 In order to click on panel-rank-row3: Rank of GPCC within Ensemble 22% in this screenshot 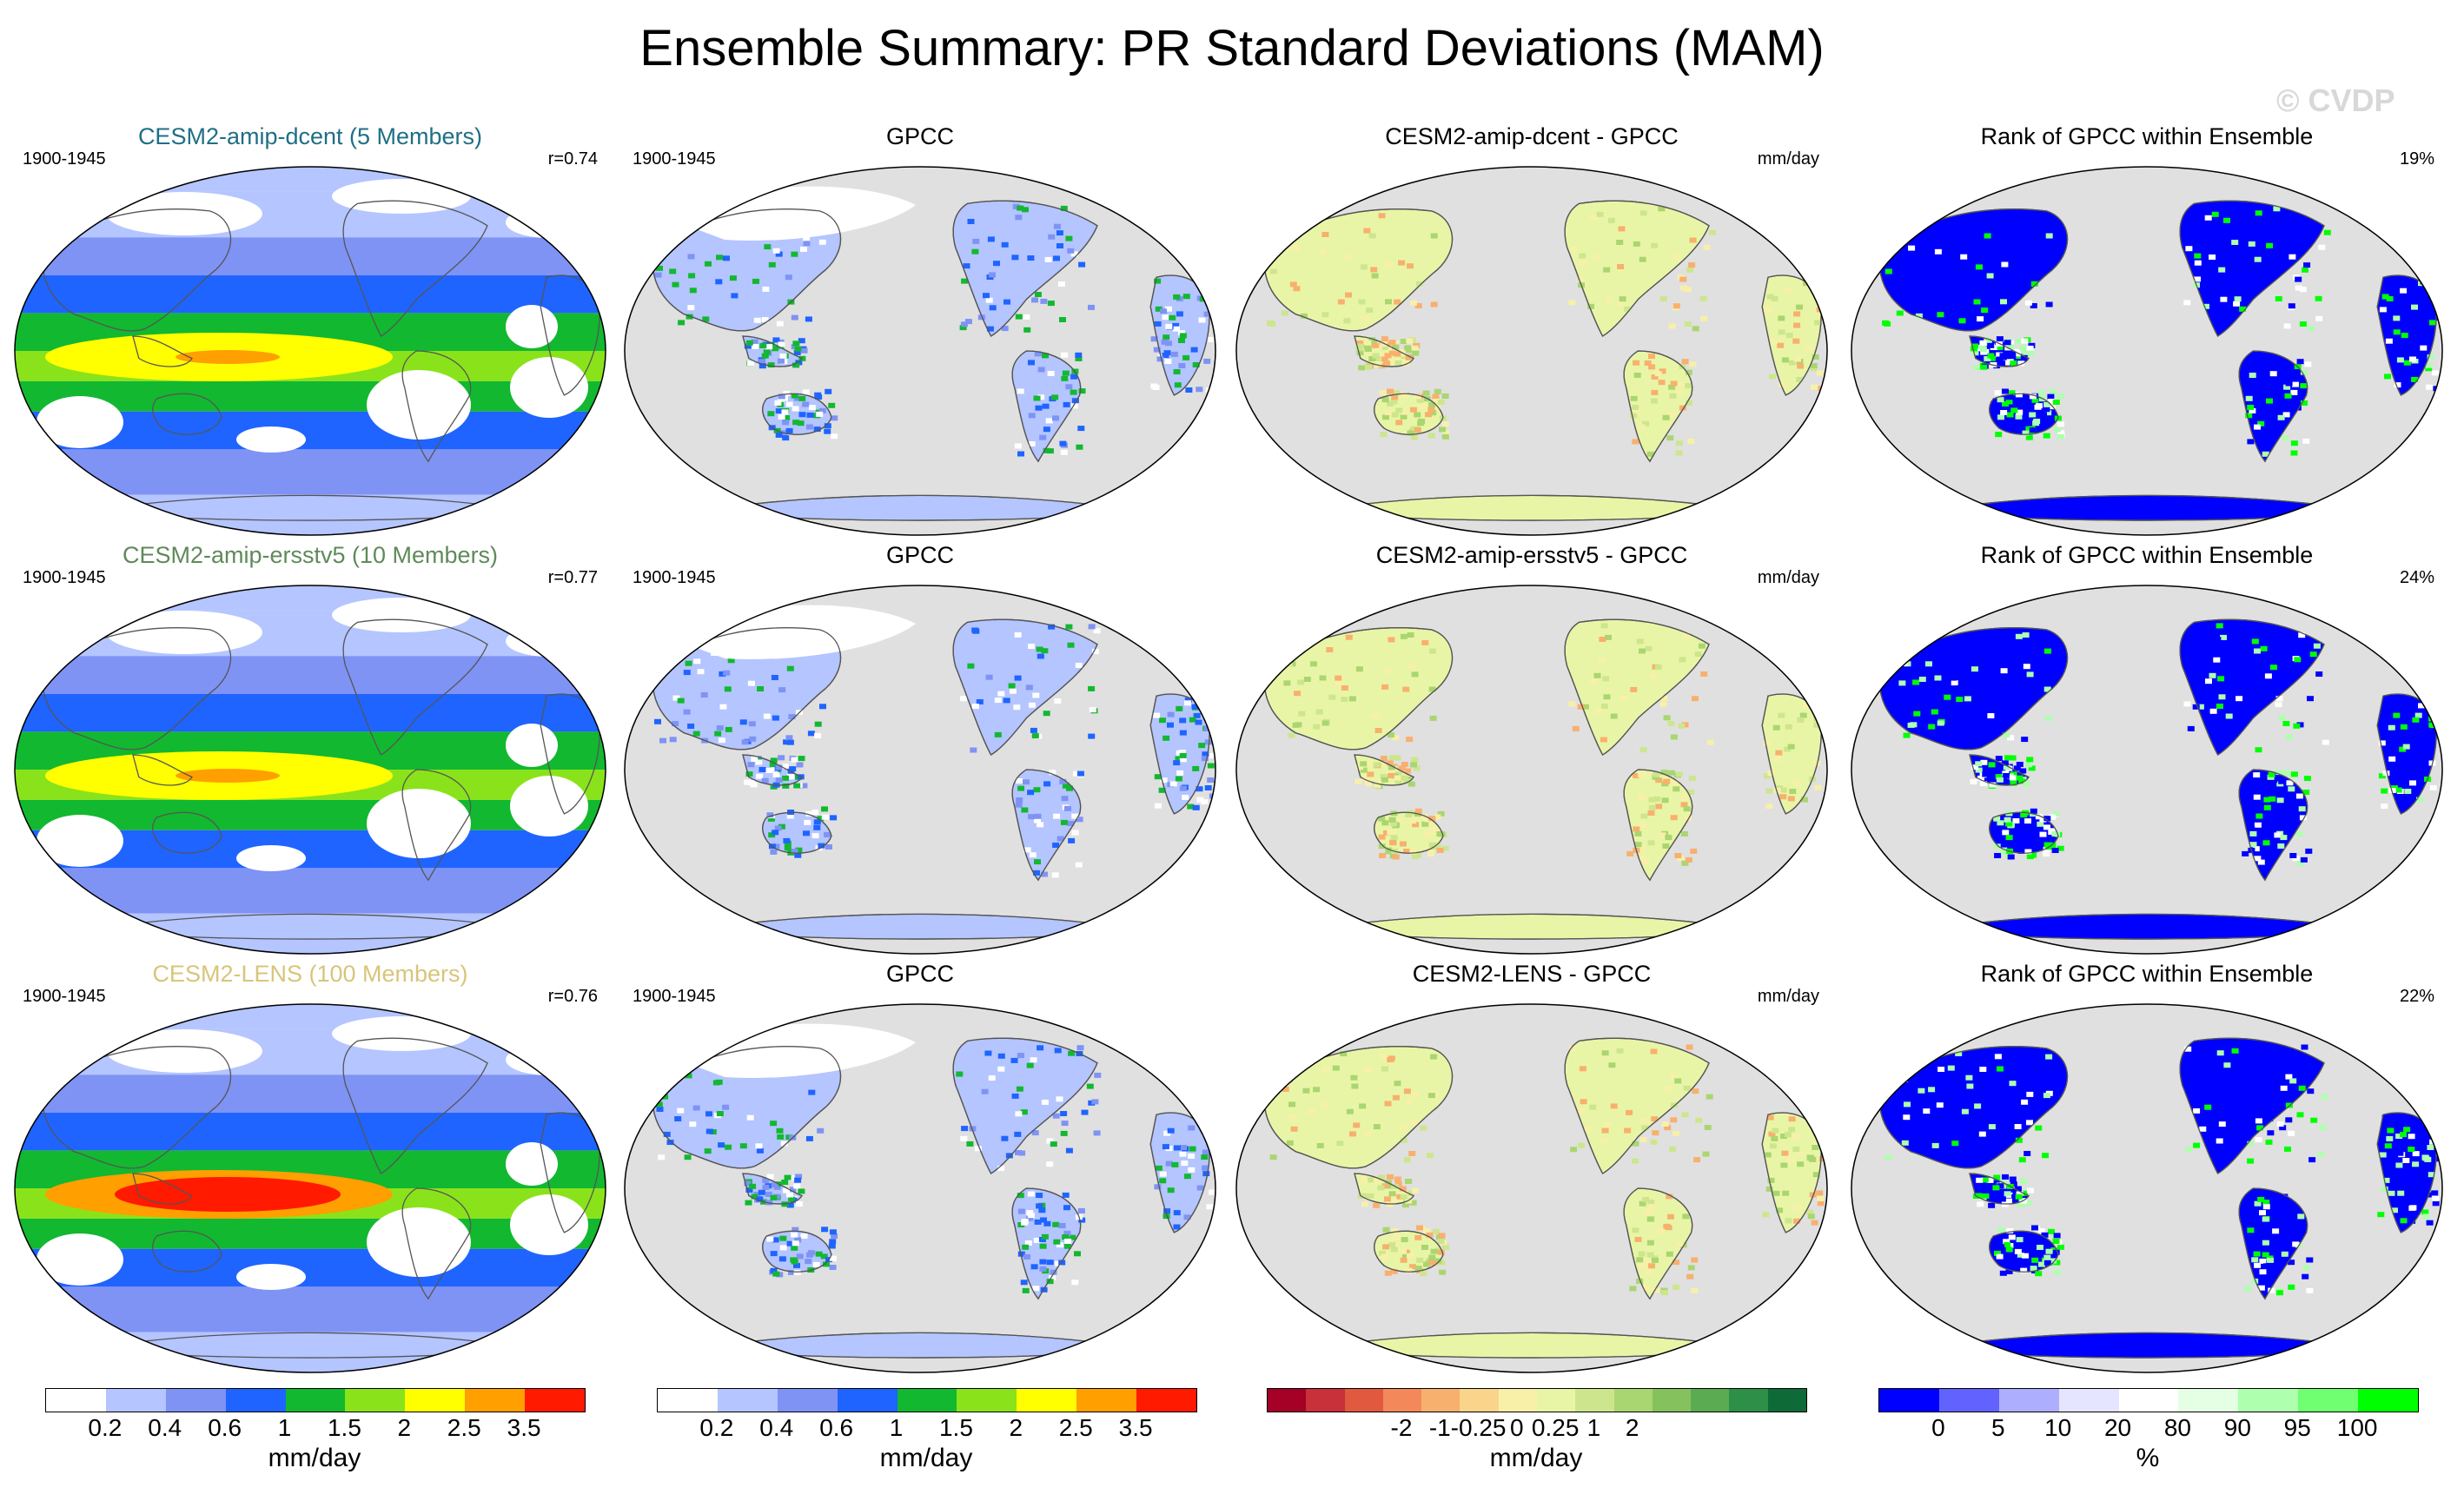, I will do `click(2147, 1170)`.